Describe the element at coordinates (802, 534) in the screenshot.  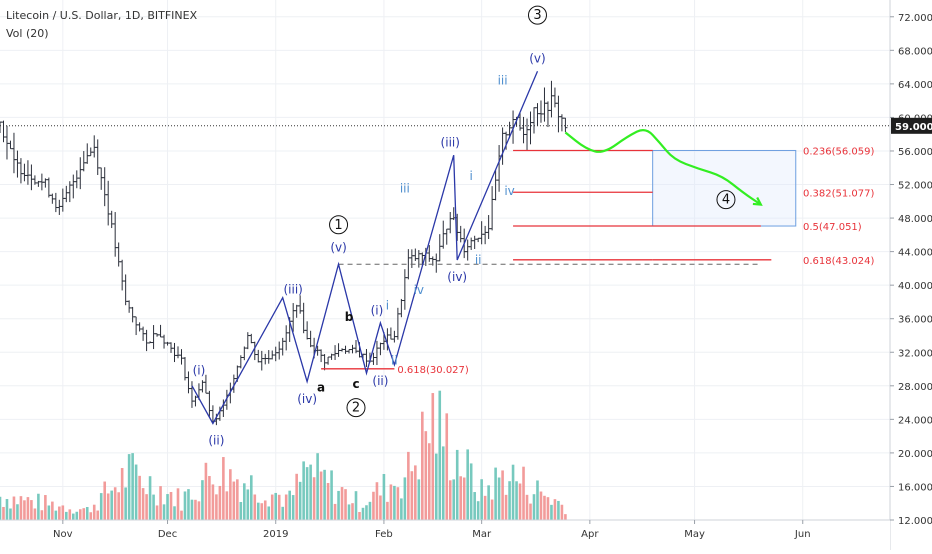
I see `x-tick-label: Jun` at that location.